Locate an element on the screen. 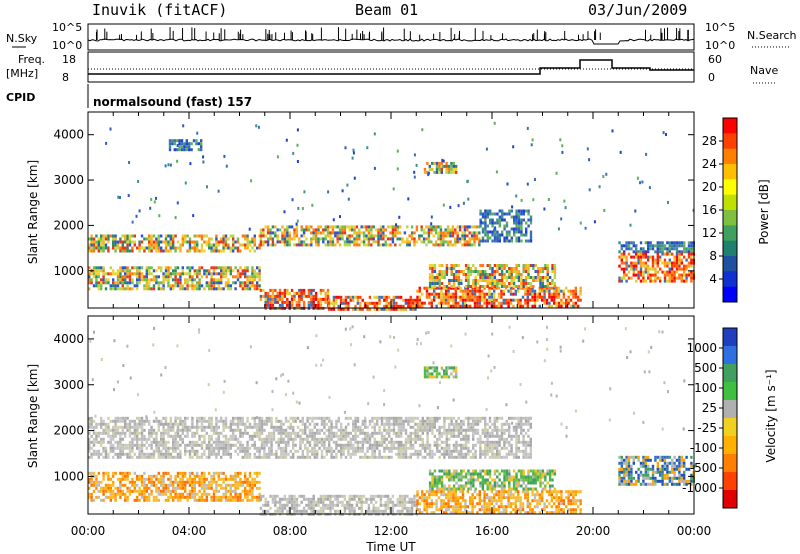 This screenshot has height=554, width=800. nsky-line is located at coordinates (391, 41).